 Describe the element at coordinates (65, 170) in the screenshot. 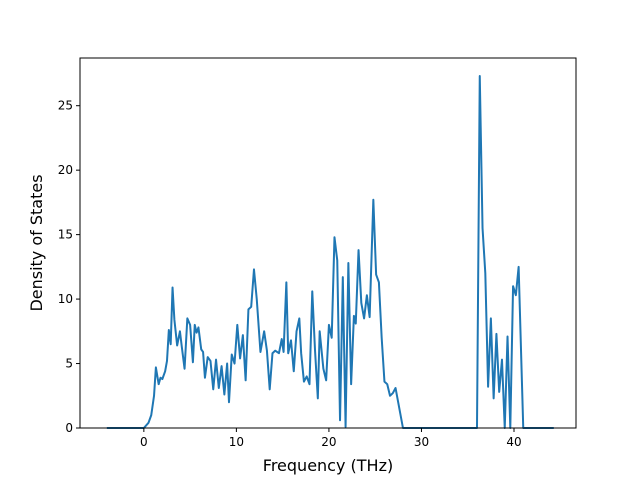

I see `y-tick-label: 20` at that location.